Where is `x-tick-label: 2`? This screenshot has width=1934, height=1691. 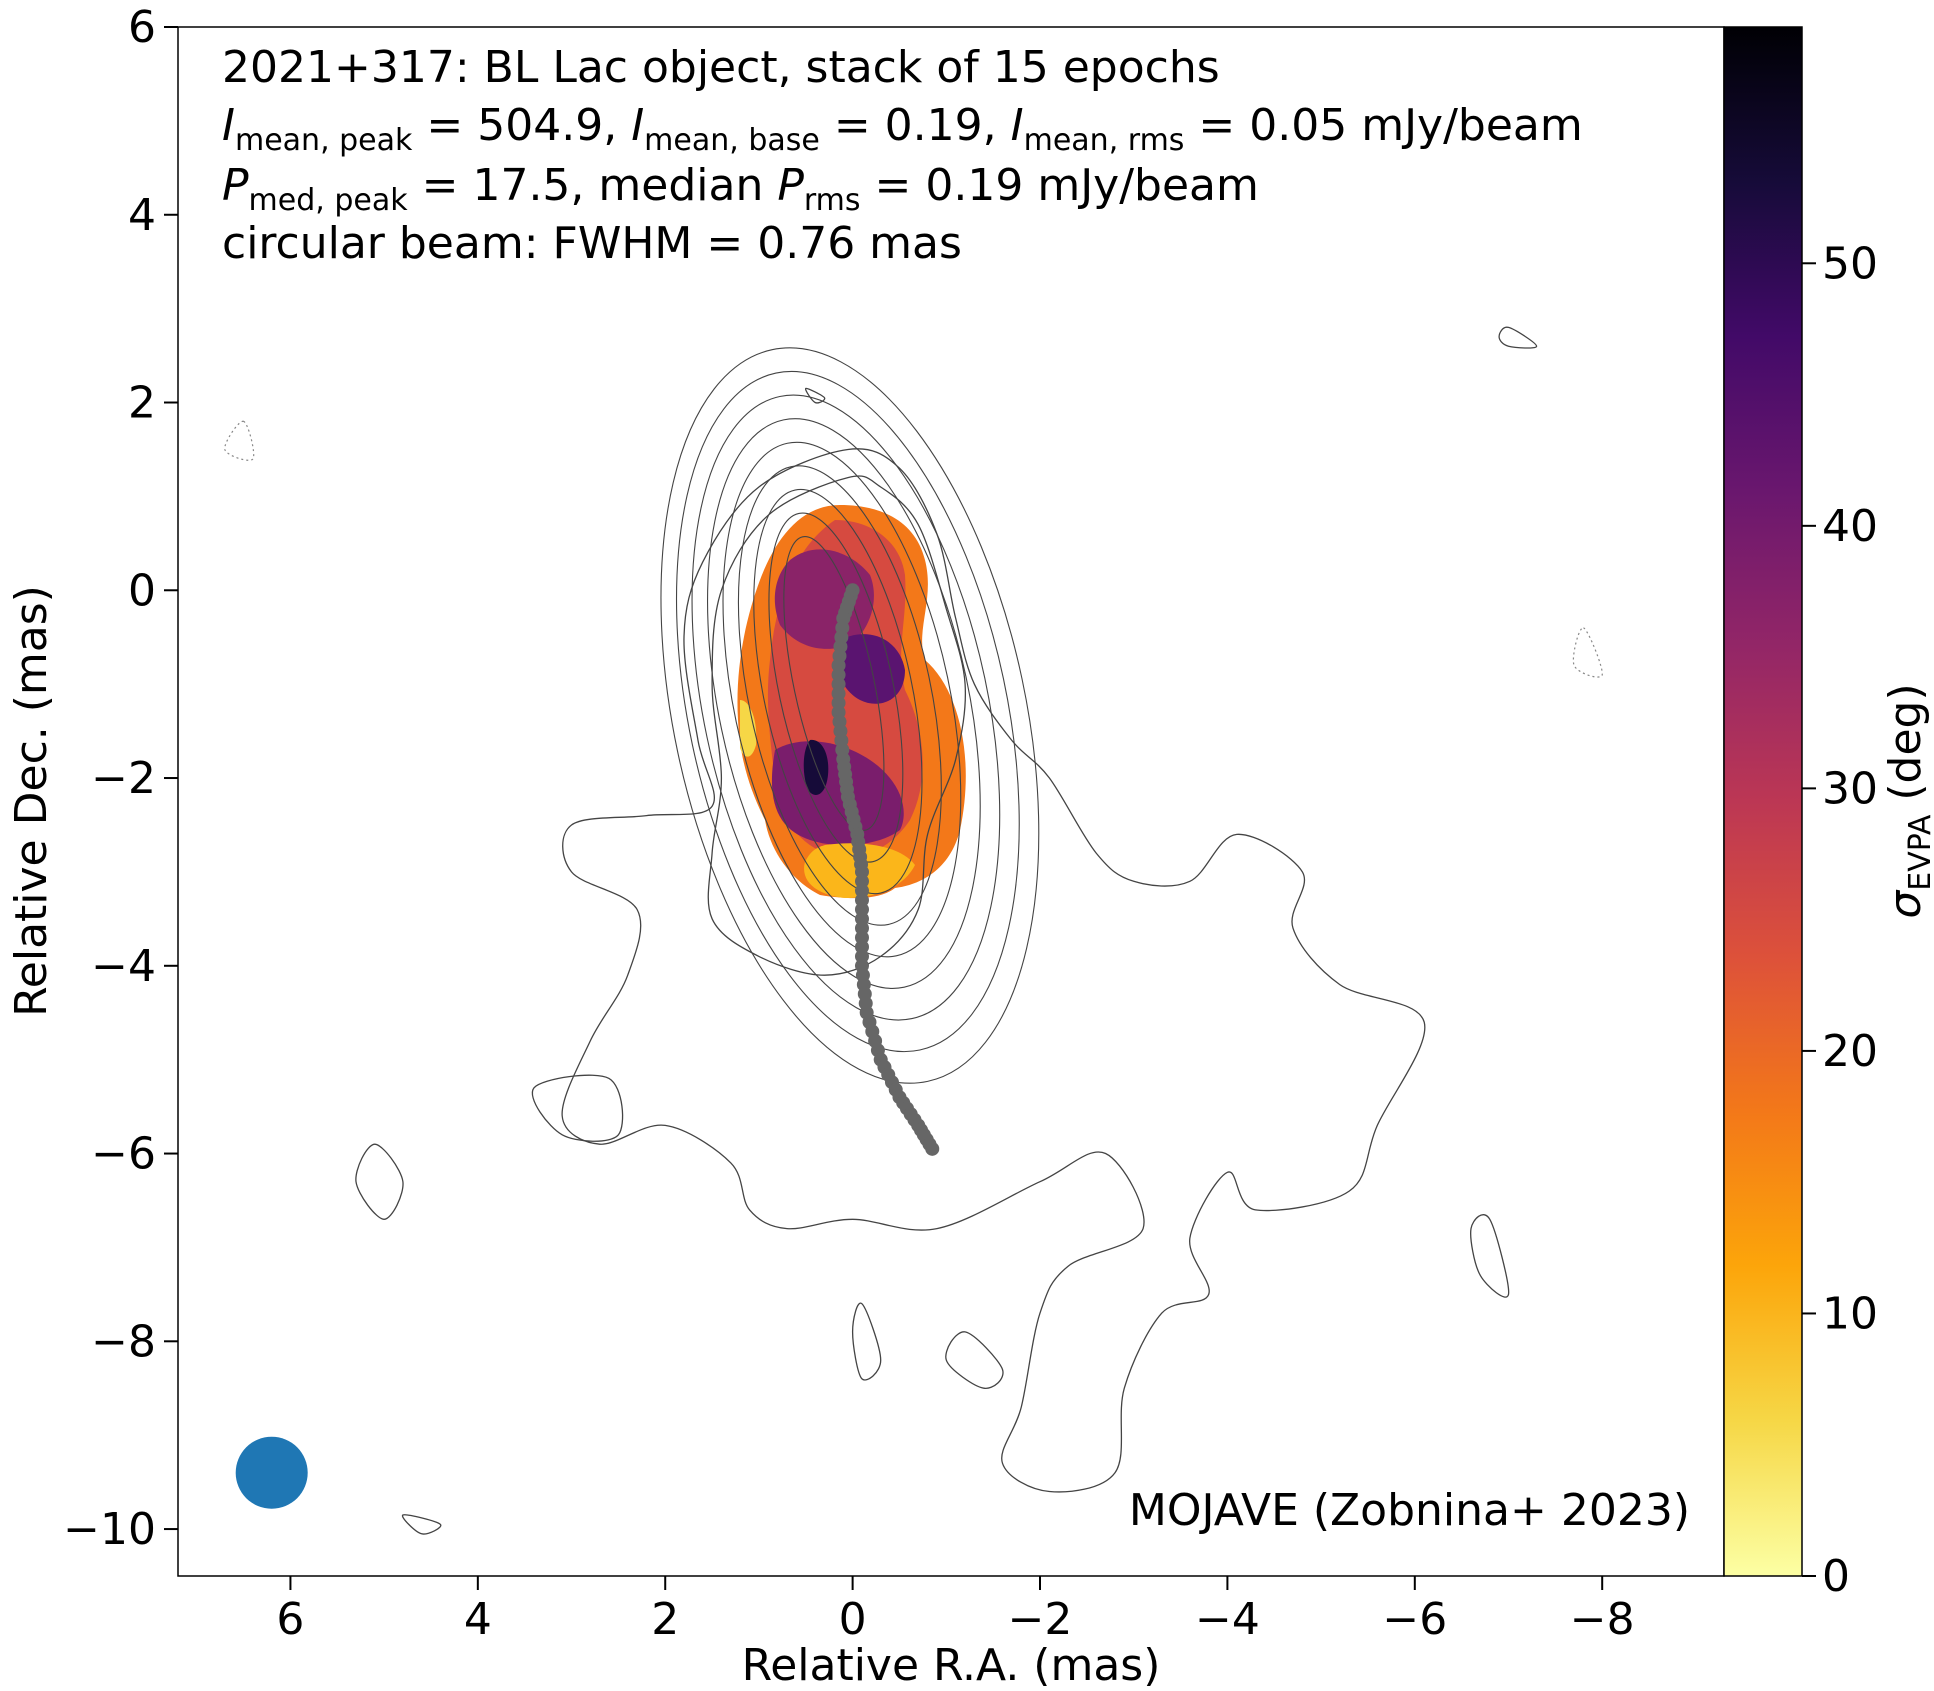
x-tick-label: 2 is located at coordinates (665, 1619).